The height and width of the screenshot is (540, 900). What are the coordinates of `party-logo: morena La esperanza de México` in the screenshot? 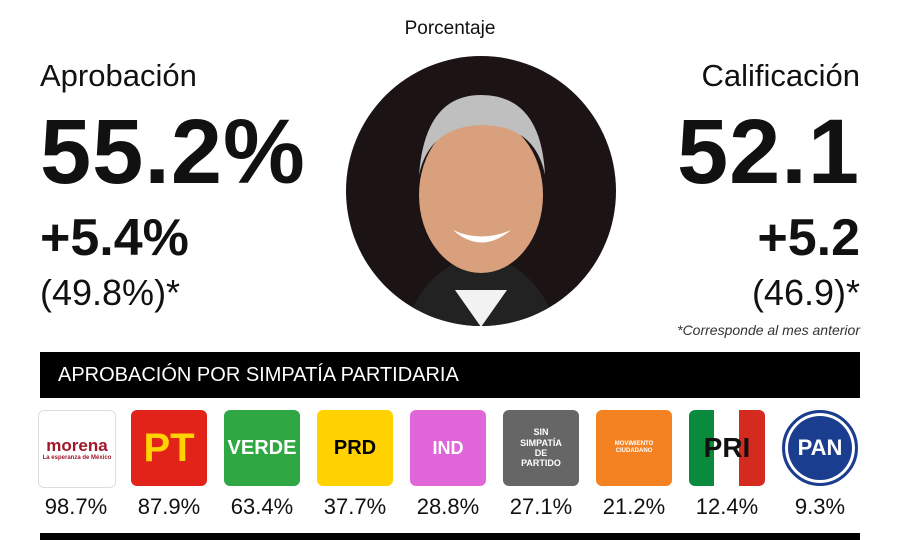 It's located at (77, 449).